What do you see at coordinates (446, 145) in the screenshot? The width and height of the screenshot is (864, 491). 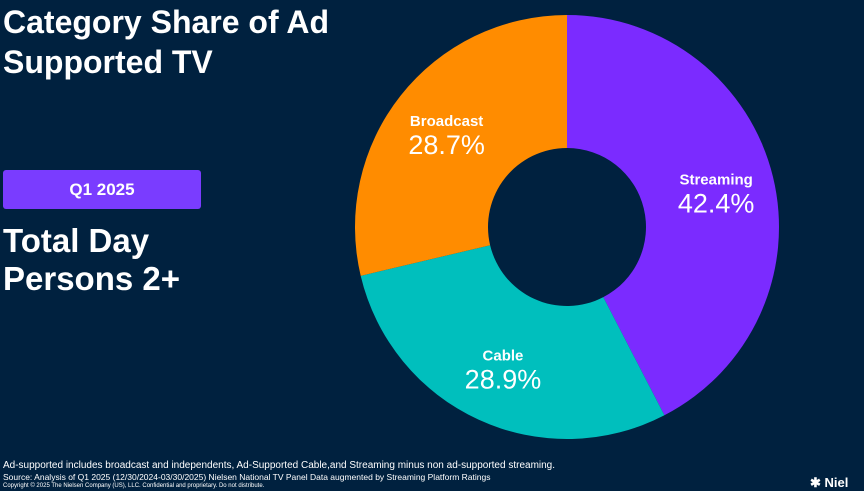 I see `slice-value-broadcast: 28.7%` at bounding box center [446, 145].